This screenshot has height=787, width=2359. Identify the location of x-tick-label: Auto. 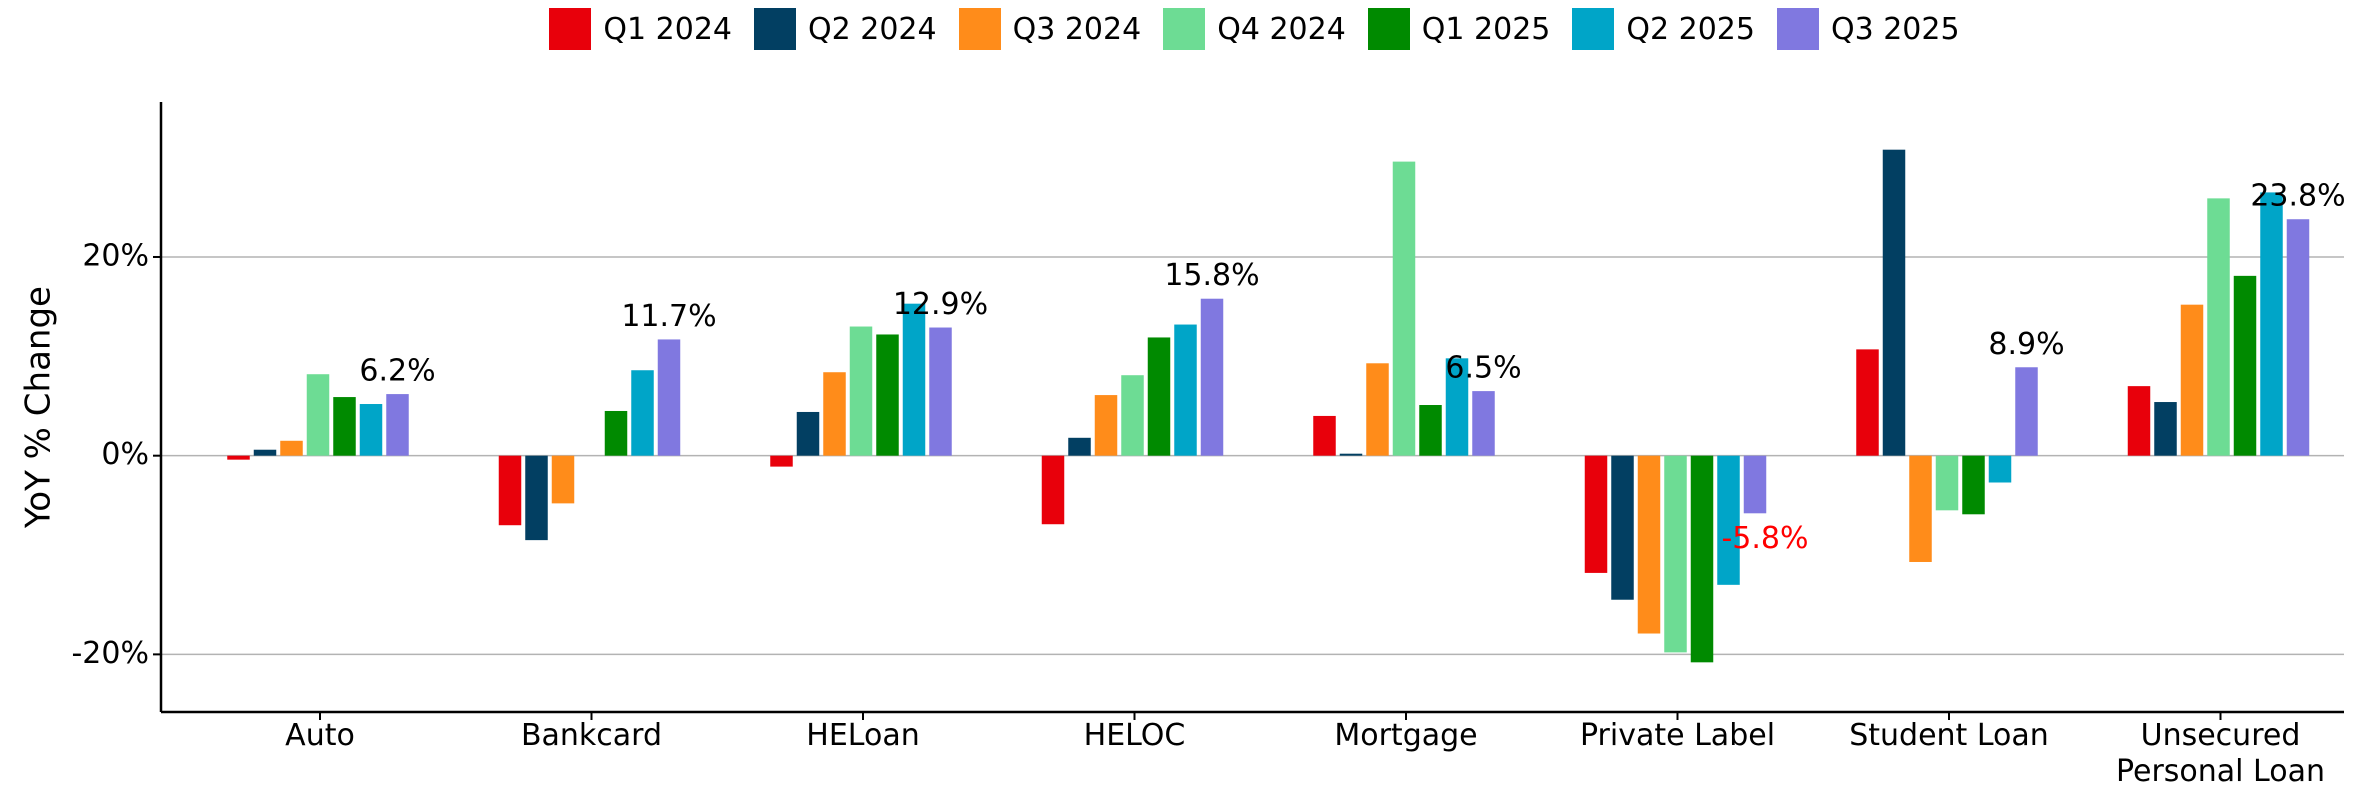
(320, 735).